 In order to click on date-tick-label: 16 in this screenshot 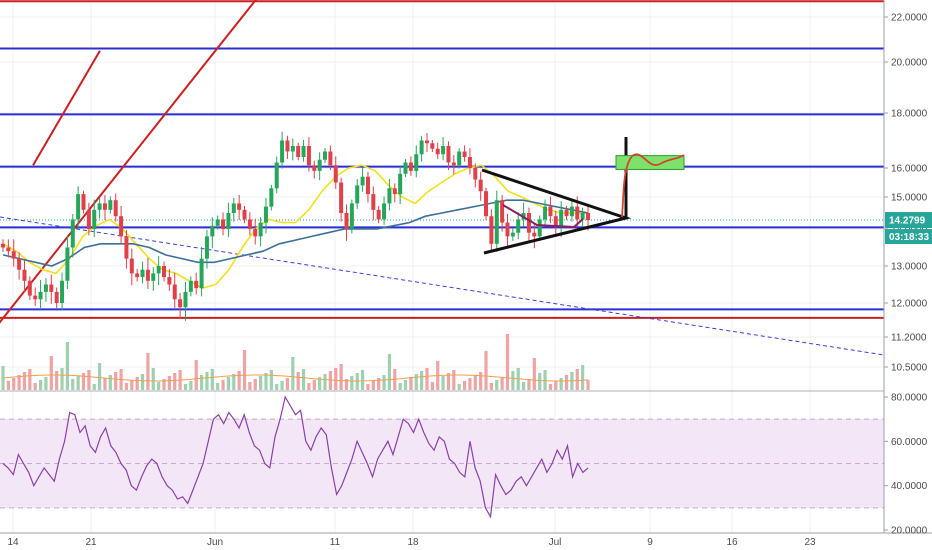, I will do `click(732, 542)`.